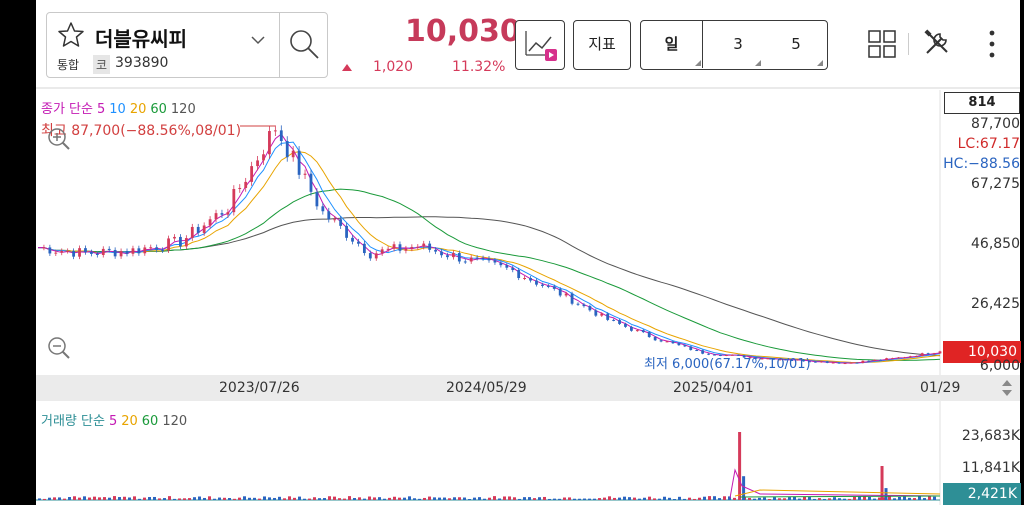  What do you see at coordinates (528, 388) in the screenshot?
I see `date-axis-bar` at bounding box center [528, 388].